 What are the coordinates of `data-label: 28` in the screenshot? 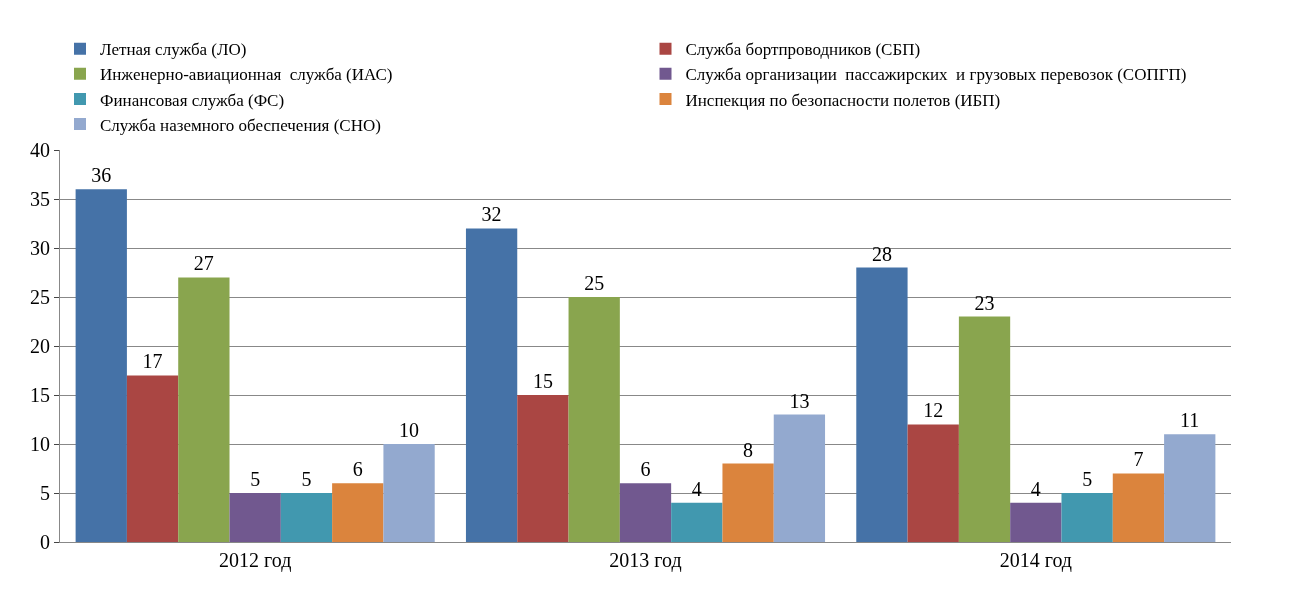 It's located at (881, 253).